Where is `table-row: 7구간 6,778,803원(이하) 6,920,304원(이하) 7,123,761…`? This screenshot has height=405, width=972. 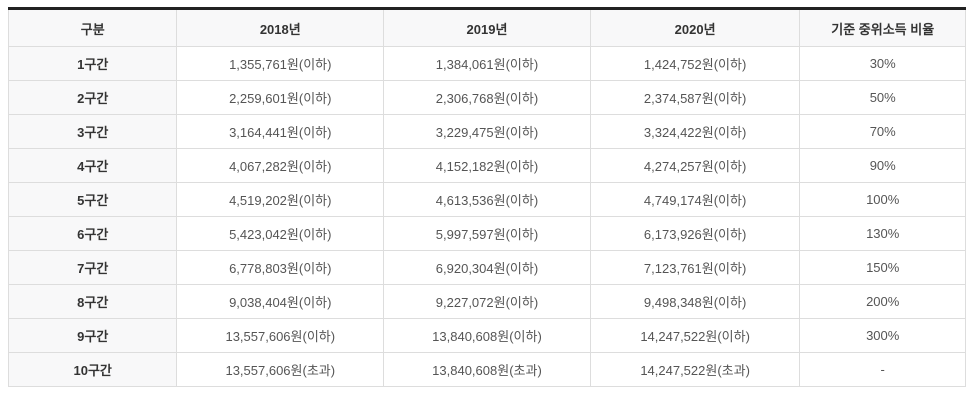
table-row: 7구간 6,778,803원(이하) 6,920,304원(이하) 7,123,761… is located at coordinates (486, 267).